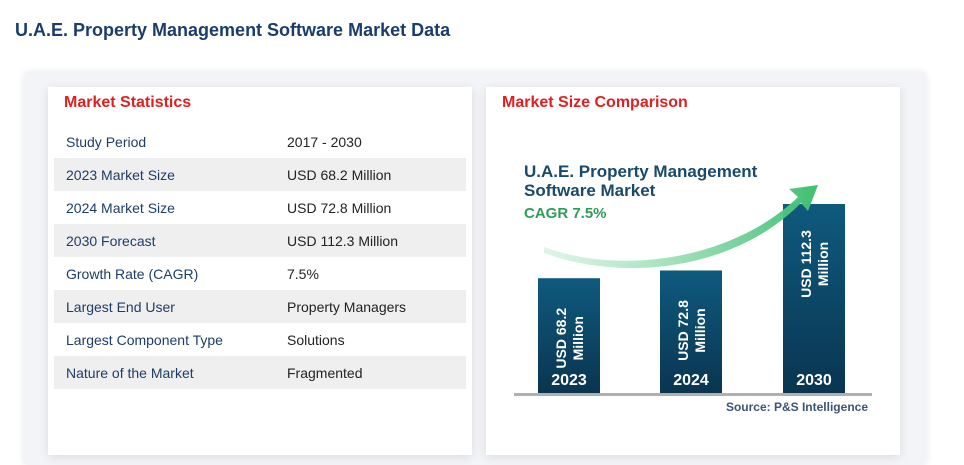  I want to click on bar-2024, so click(691, 331).